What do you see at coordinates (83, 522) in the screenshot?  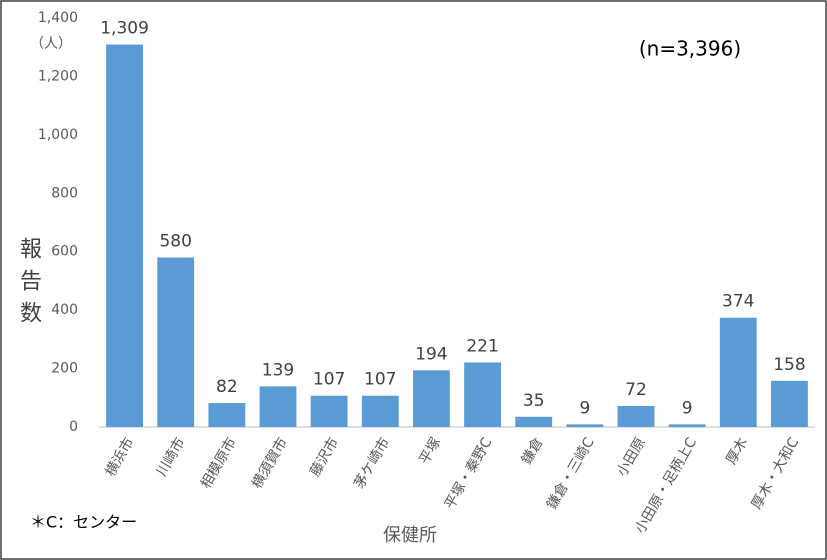 I see `note: ＊C：センター` at bounding box center [83, 522].